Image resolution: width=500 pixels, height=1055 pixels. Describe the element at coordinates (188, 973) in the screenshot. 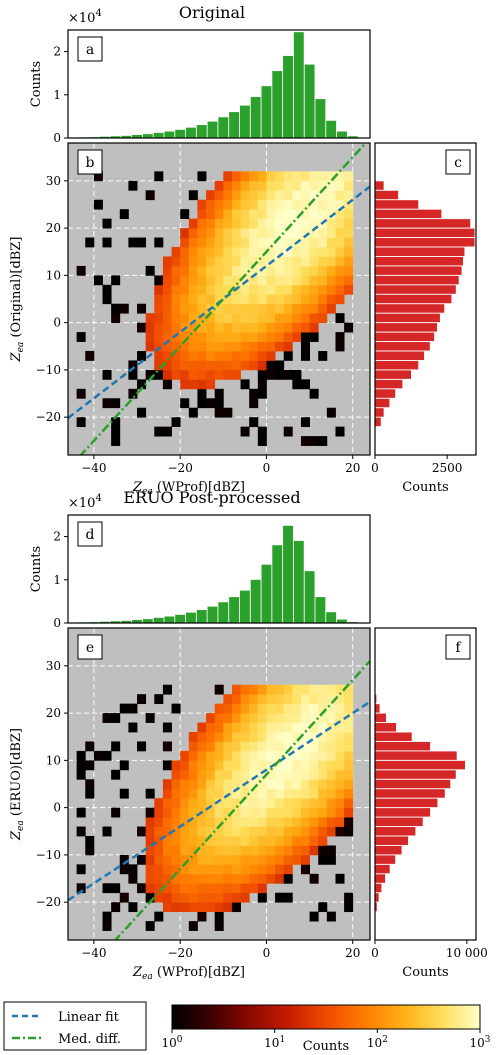

I see `heatmap-xlabel: Zea (WProf)[dBZ]` at that location.